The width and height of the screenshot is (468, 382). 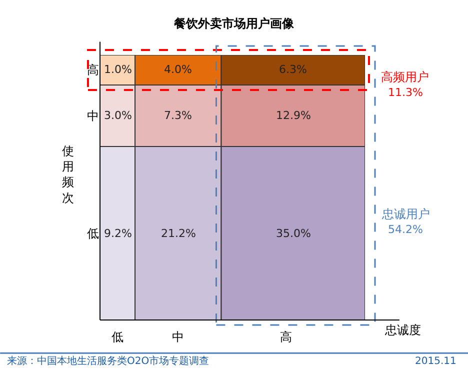 I want to click on data-label: 35.0%, so click(x=293, y=233).